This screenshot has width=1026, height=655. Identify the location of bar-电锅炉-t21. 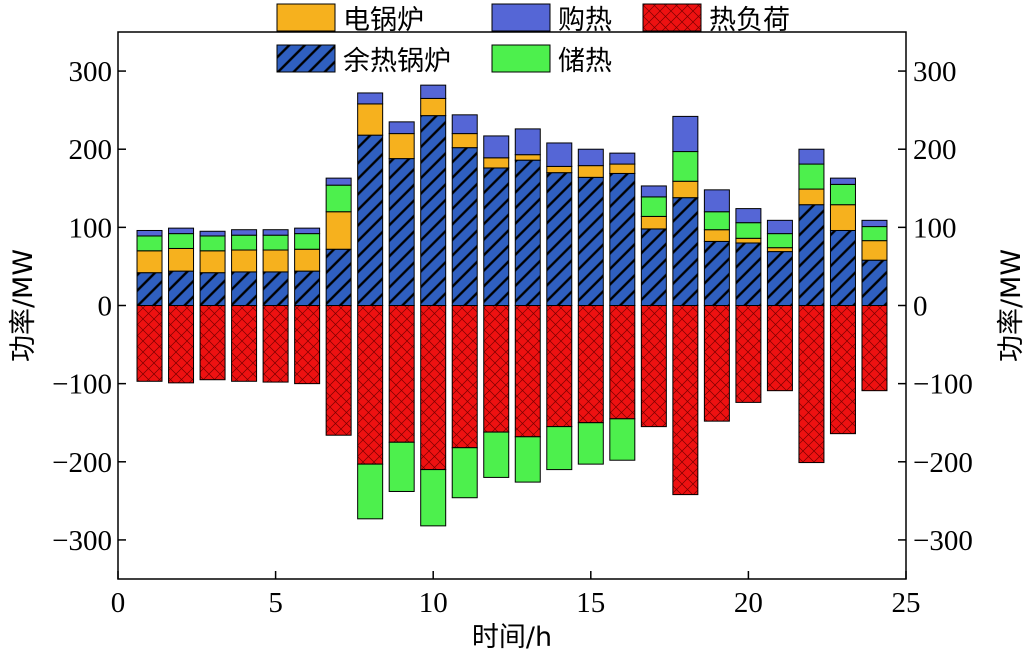
(779, 250).